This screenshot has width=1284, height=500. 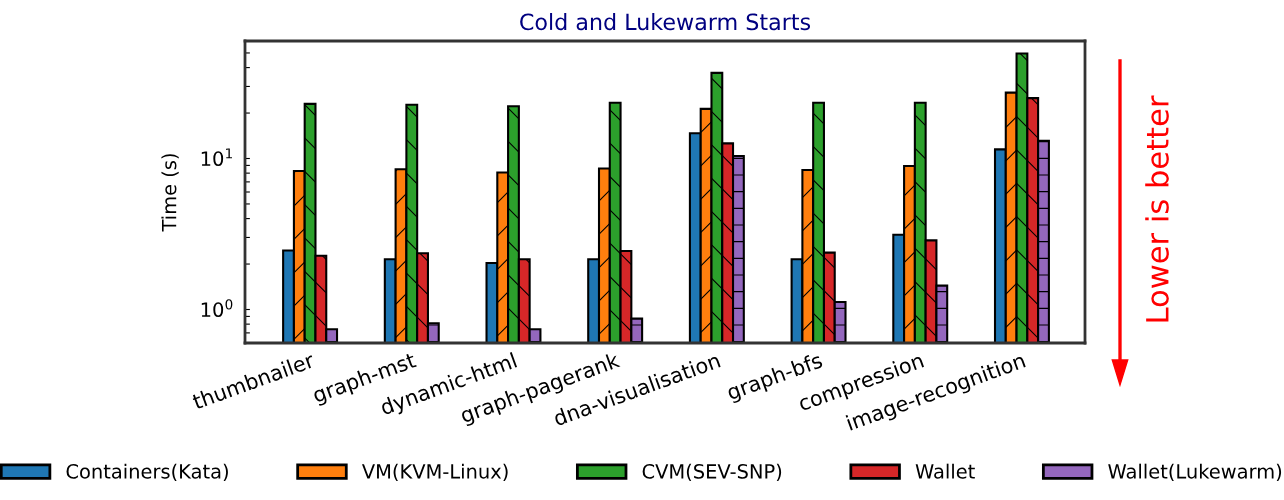 What do you see at coordinates (217, 308) in the screenshot?
I see `y-tick-label: 10$^{0}$` at bounding box center [217, 308].